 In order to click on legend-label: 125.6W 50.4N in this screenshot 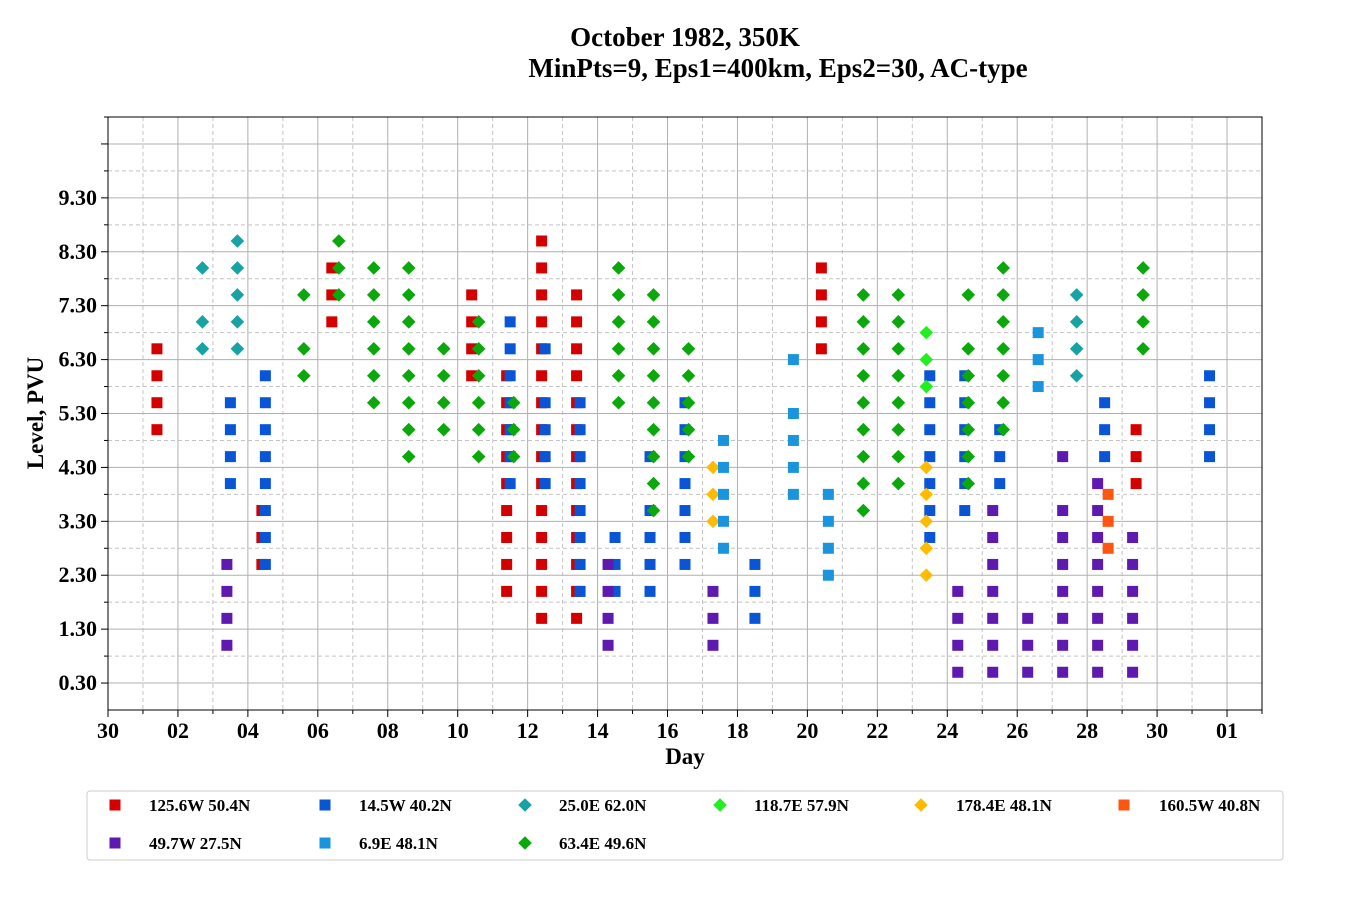, I will do `click(200, 805)`.